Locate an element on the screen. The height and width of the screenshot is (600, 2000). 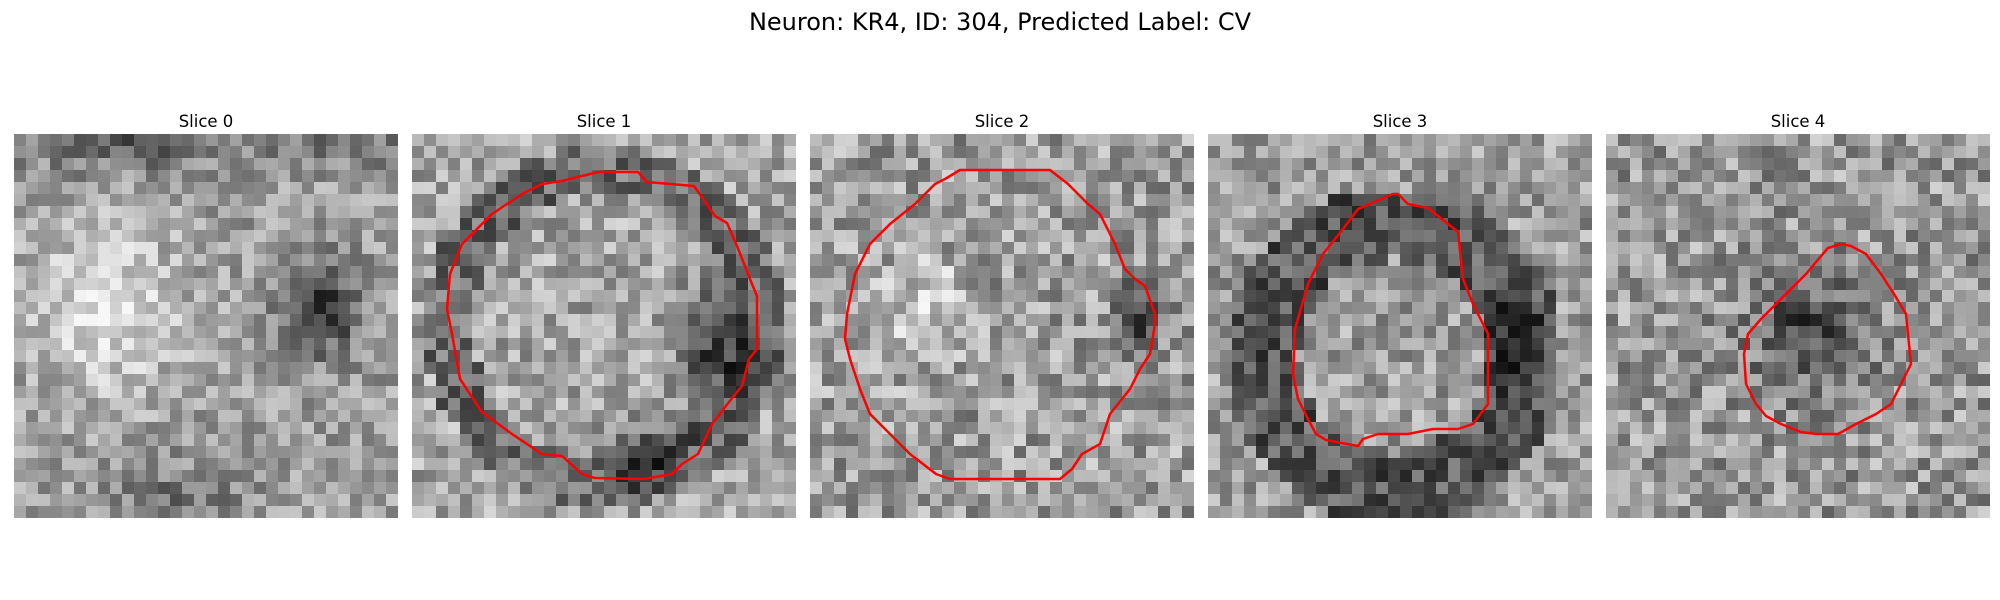
slice-title: Slice 4 is located at coordinates (1798, 121).